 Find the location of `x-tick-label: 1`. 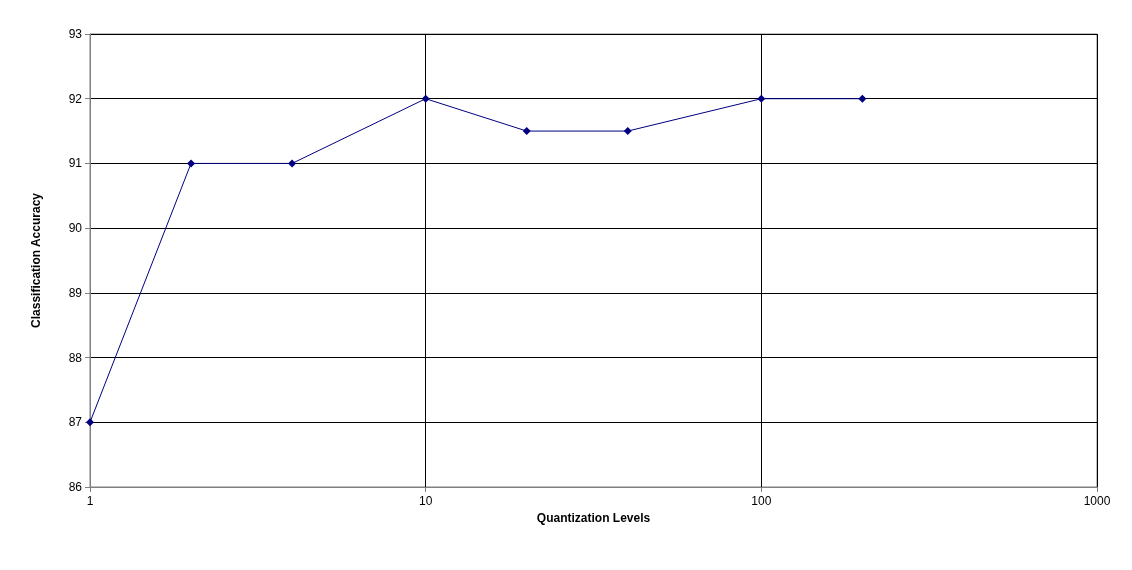

x-tick-label: 1 is located at coordinates (90, 501).